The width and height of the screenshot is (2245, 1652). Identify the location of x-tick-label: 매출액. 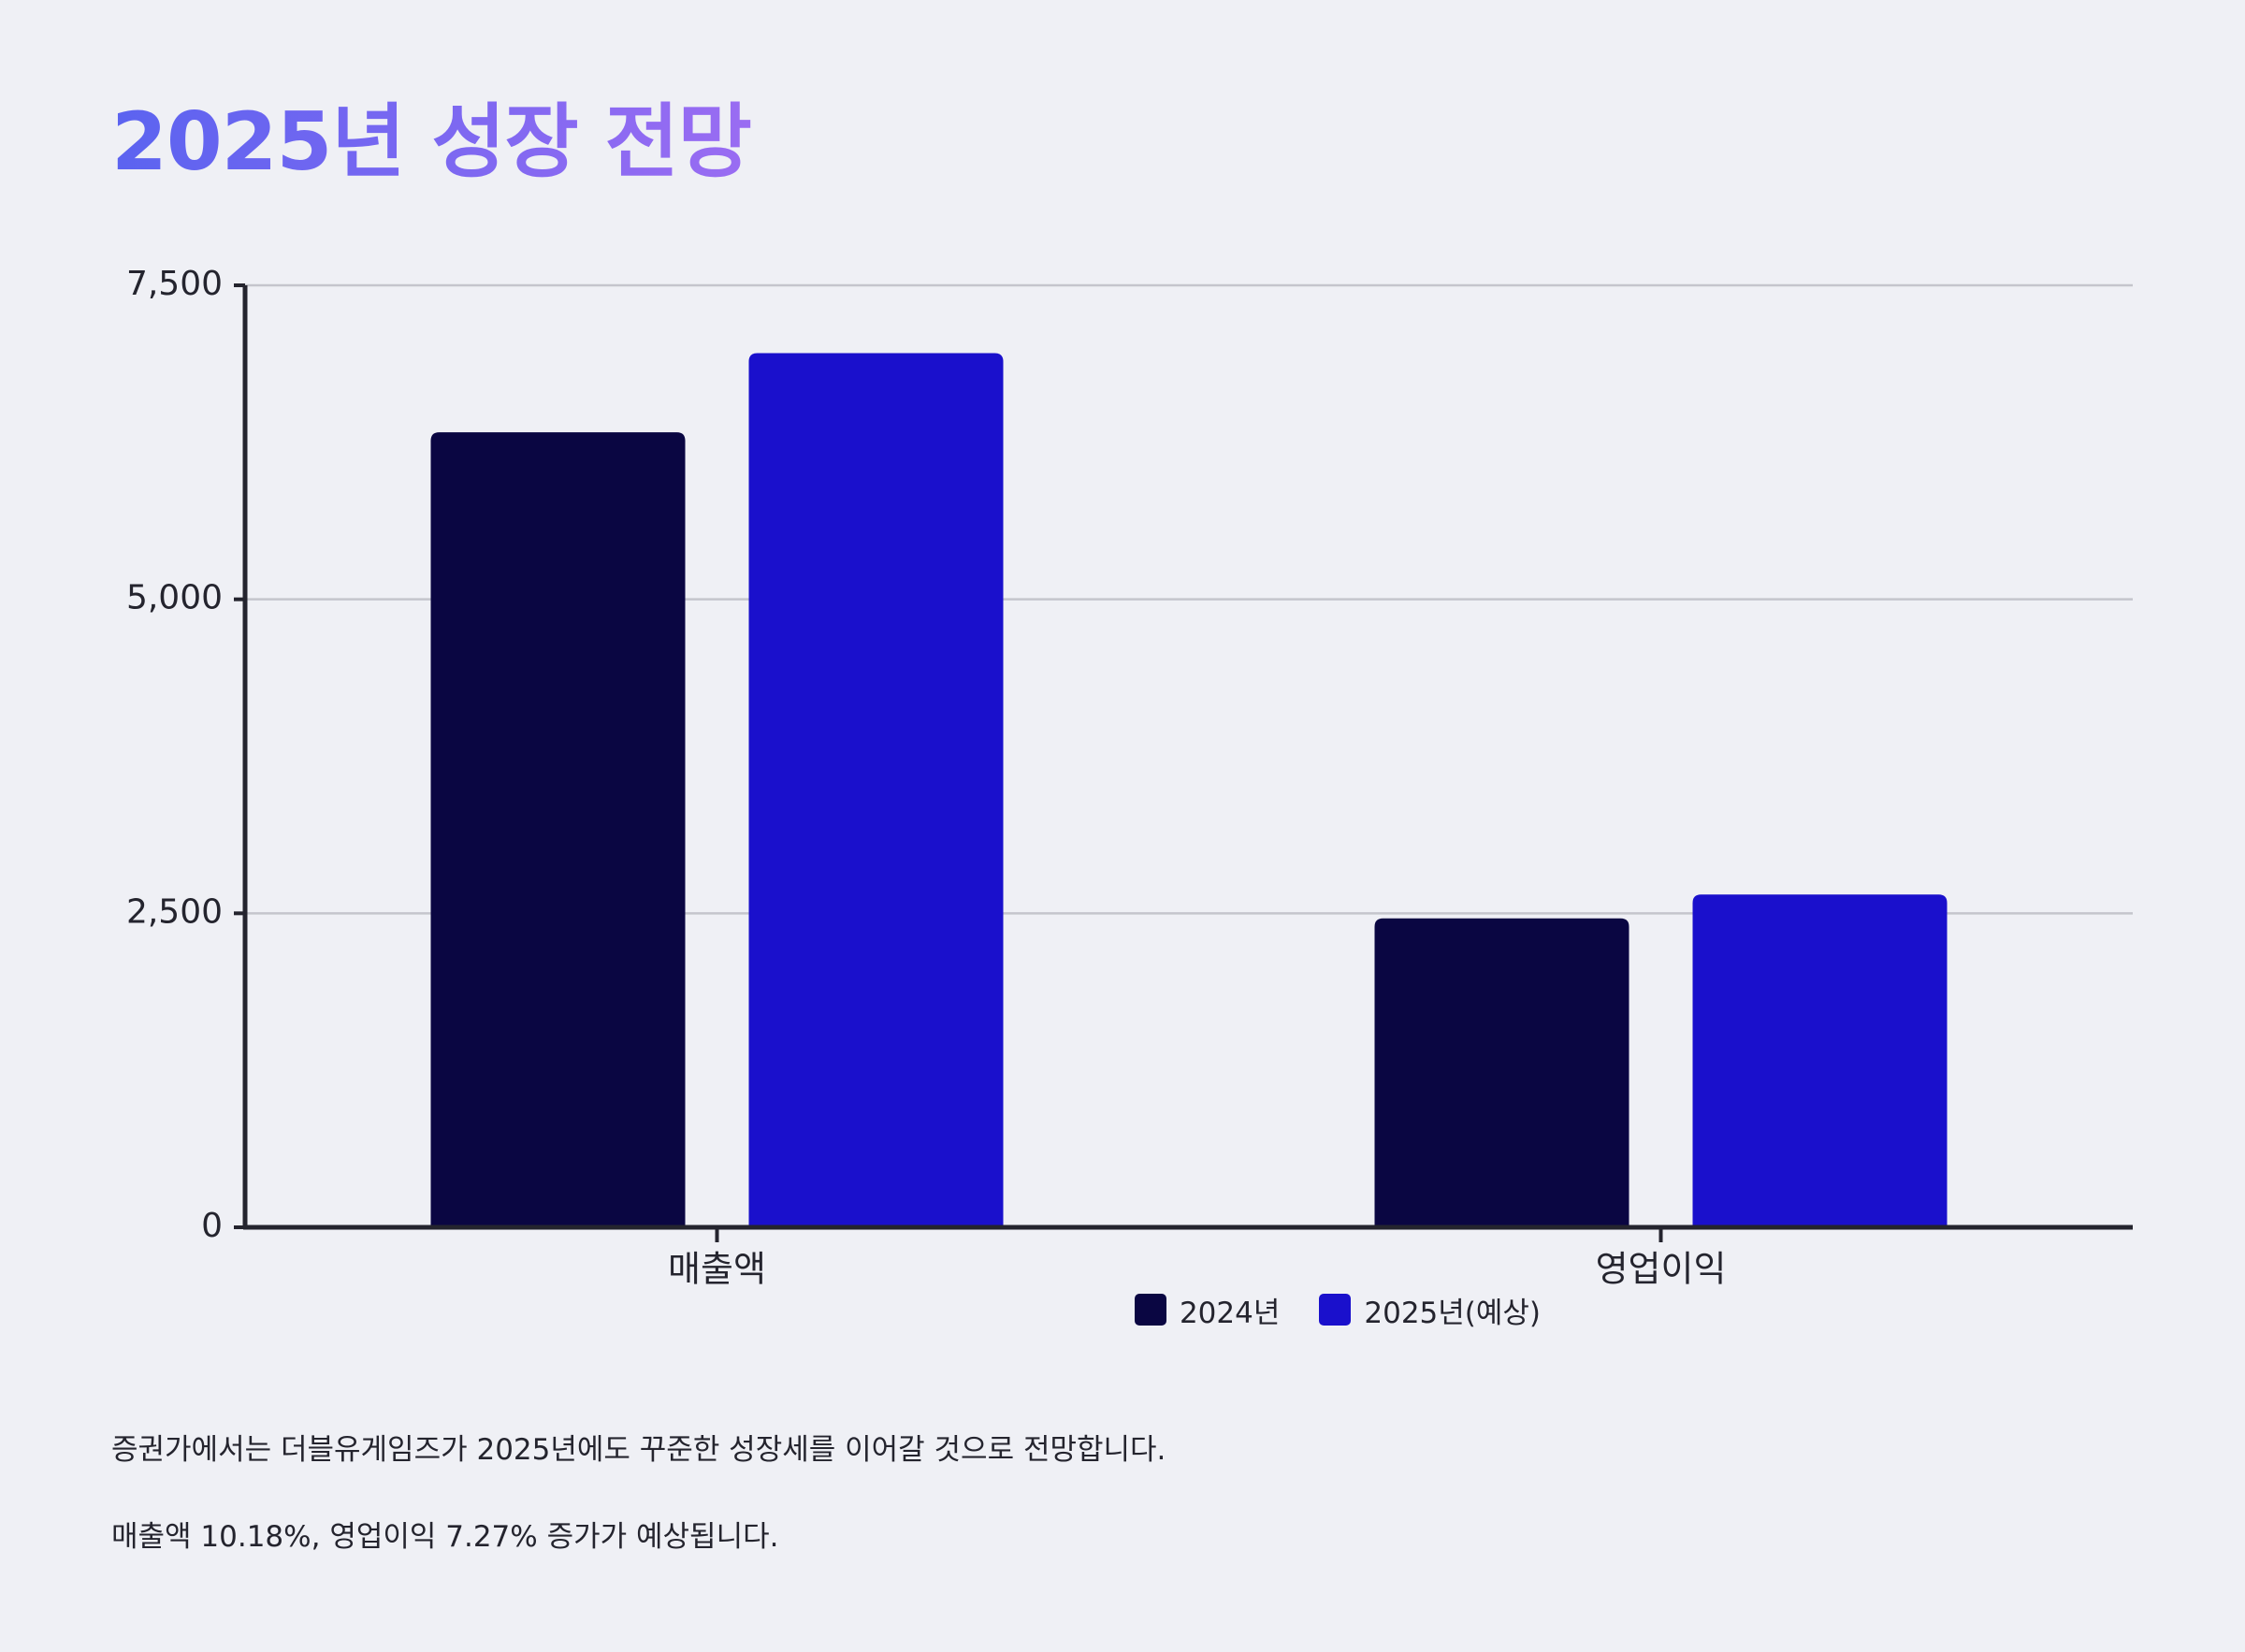
(717, 1269).